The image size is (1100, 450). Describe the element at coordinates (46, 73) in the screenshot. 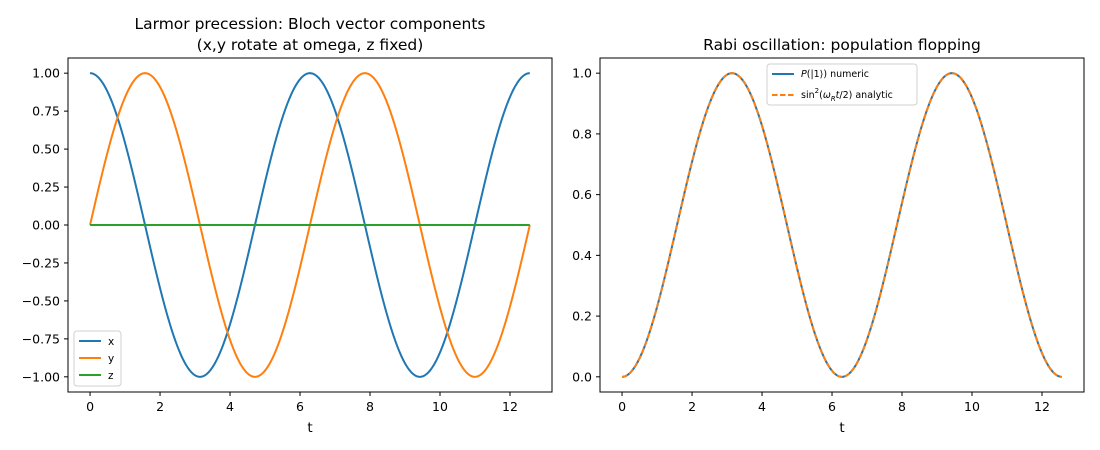

I see `larmor-ytick-label: 1.00` at that location.